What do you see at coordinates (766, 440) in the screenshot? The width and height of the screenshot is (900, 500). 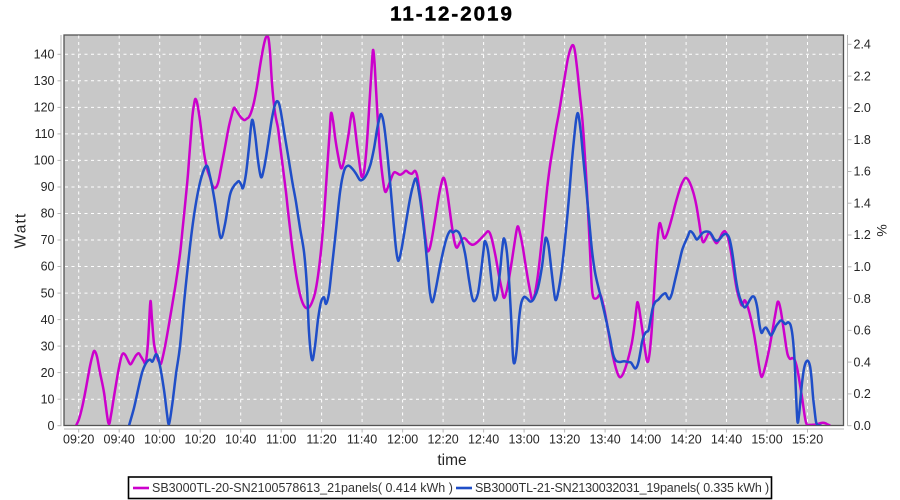 I see `svg-text: 15:00` at bounding box center [766, 440].